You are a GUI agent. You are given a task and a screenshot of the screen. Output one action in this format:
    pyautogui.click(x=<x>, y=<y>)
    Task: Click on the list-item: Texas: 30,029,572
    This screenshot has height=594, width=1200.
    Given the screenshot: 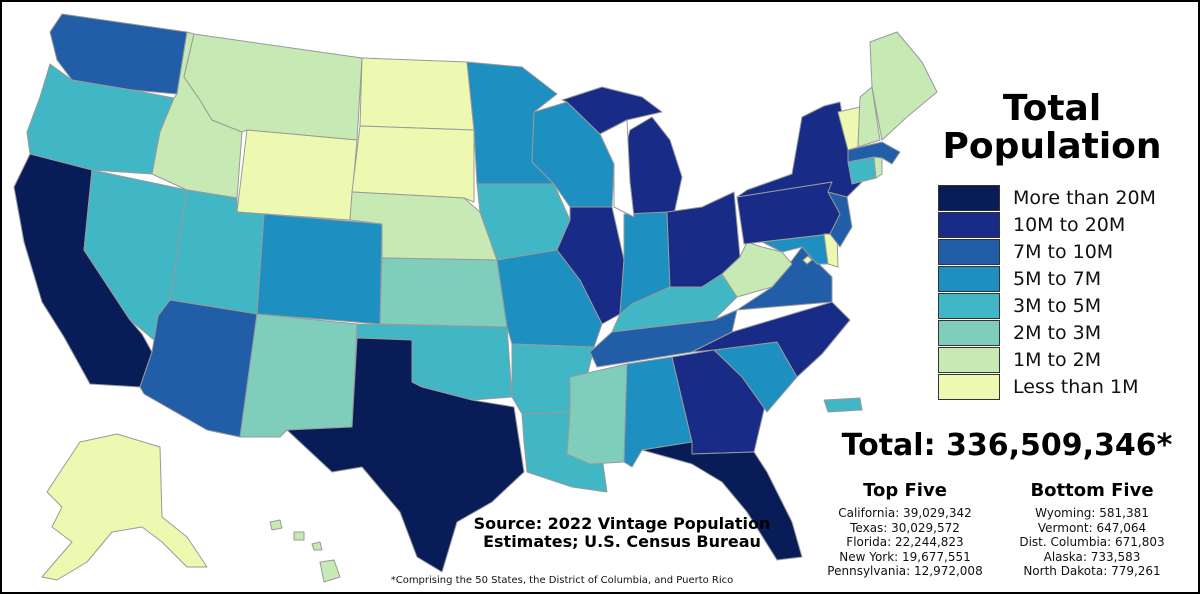 What is the action you would take?
    pyautogui.click(x=905, y=527)
    